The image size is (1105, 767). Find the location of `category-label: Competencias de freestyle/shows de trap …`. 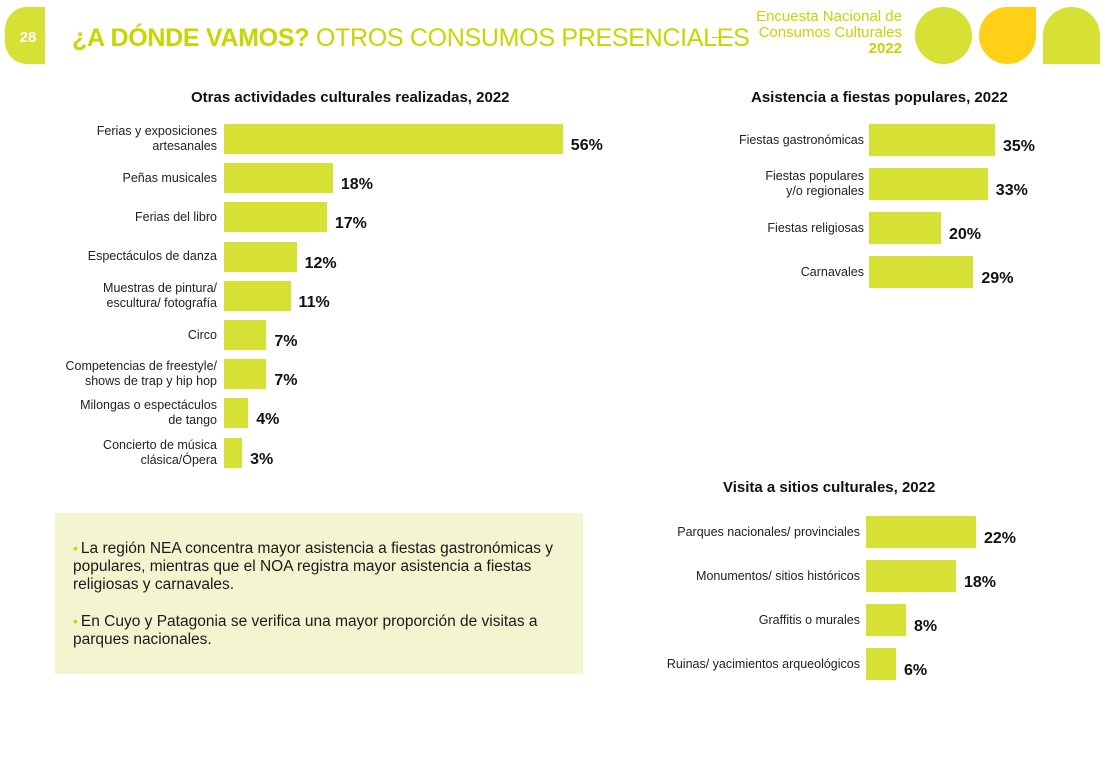

category-label: Competencias de freestyle/shows de trap … is located at coordinates (141, 374).